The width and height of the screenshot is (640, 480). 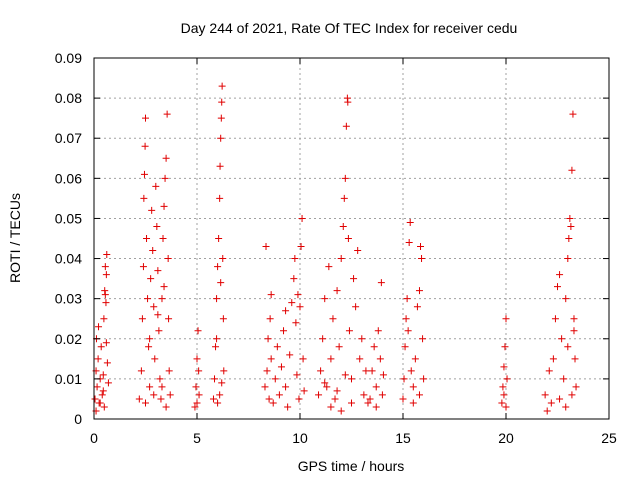 I want to click on x-tick-label: 15, so click(x=403, y=438).